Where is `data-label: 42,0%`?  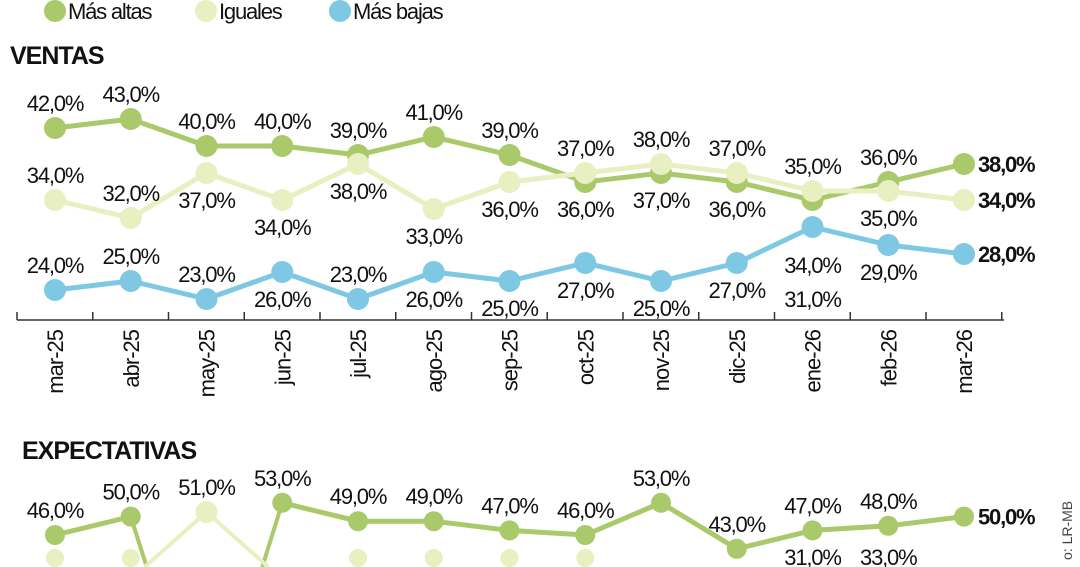
data-label: 42,0% is located at coordinates (55, 103).